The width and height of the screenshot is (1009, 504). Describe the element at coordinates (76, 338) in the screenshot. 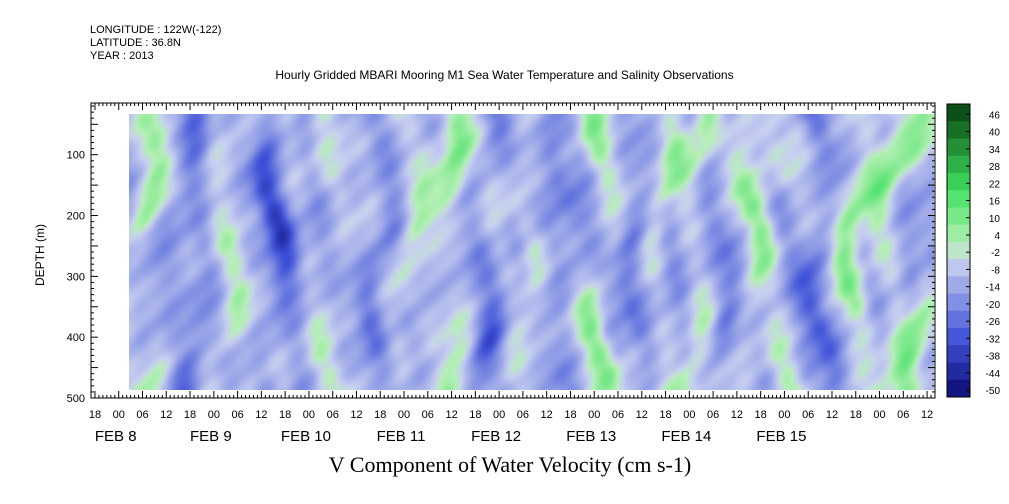

I see `y-tick-label: 400` at that location.